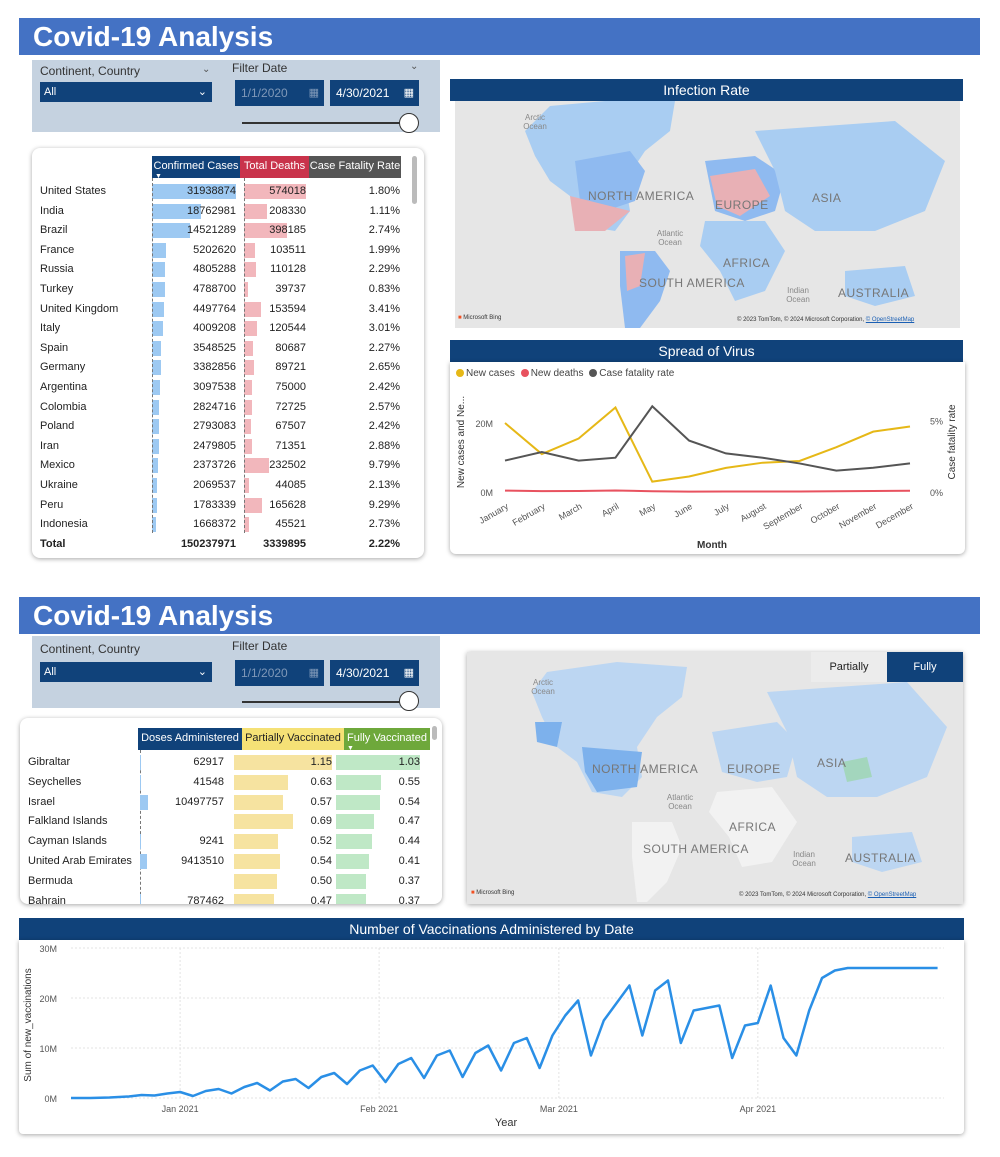 The image size is (1000, 1157). Describe the element at coordinates (287, 191) in the screenshot. I see `deaths-value: 574018` at that location.